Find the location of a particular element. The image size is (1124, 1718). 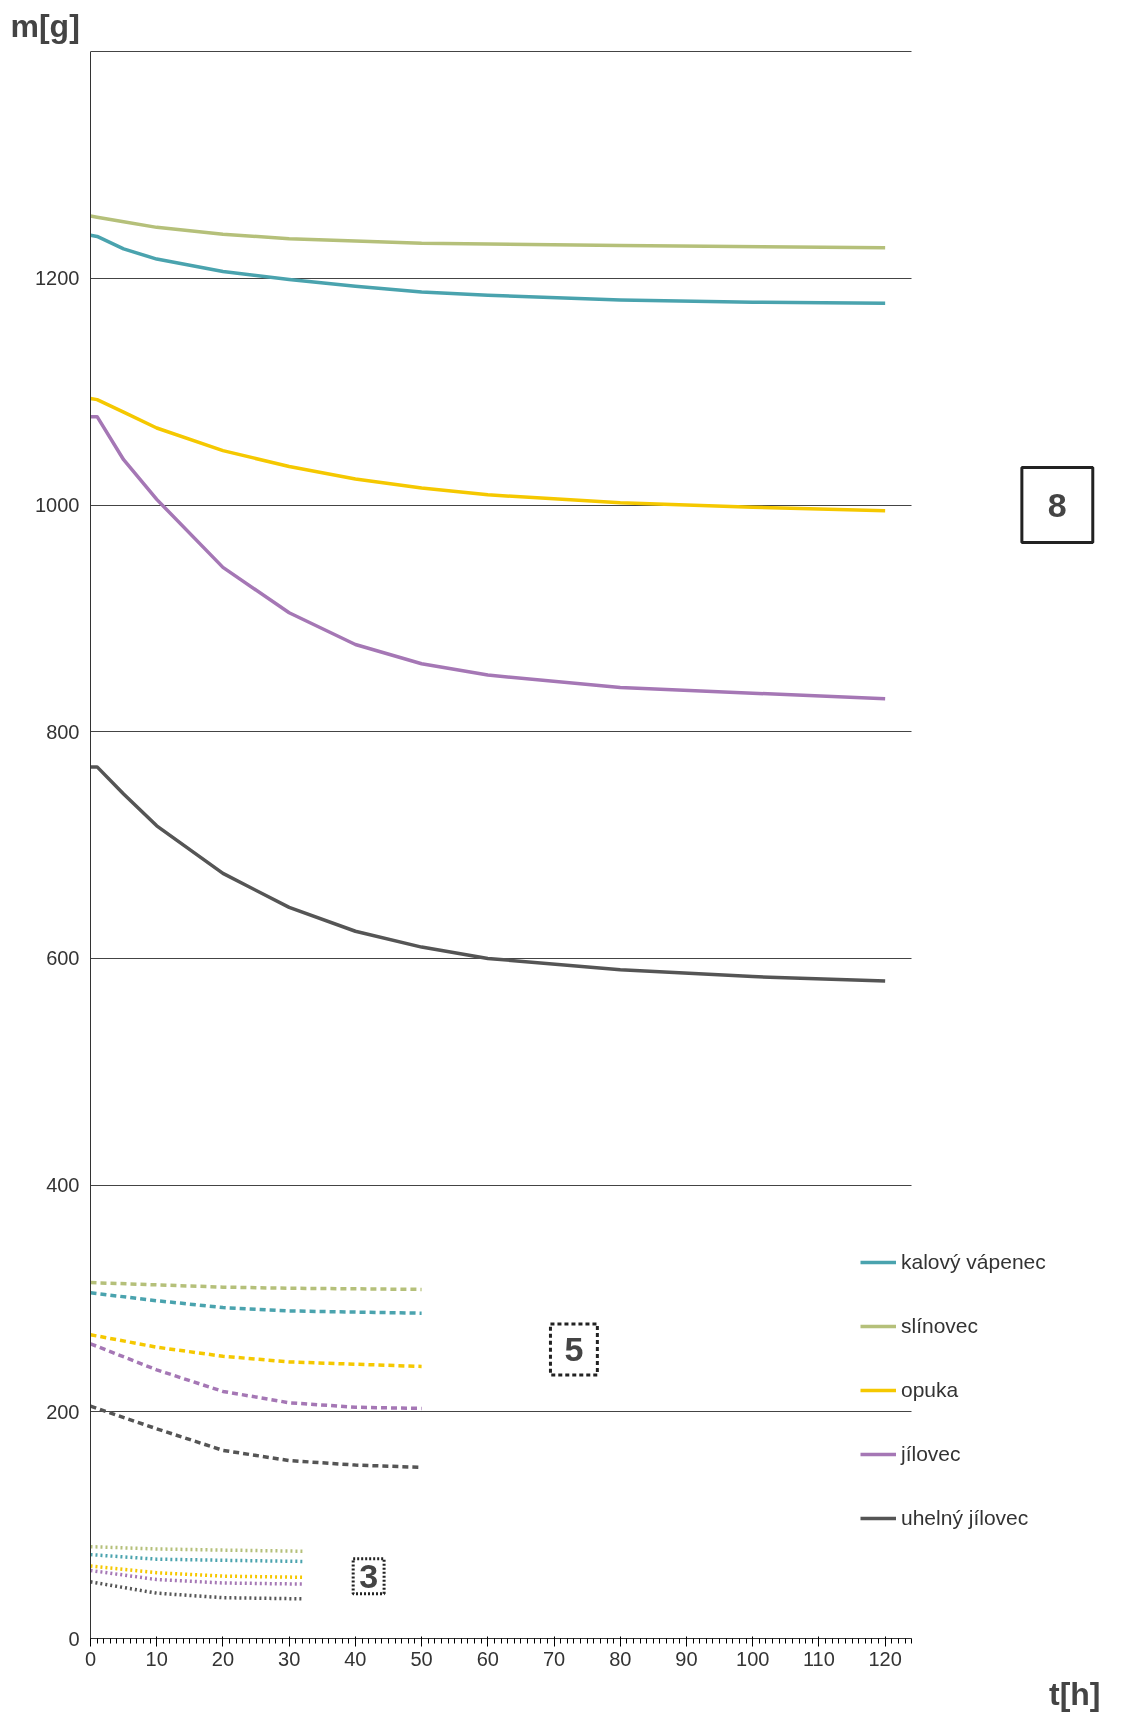

x-tick-label: 90 is located at coordinates (686, 1658).